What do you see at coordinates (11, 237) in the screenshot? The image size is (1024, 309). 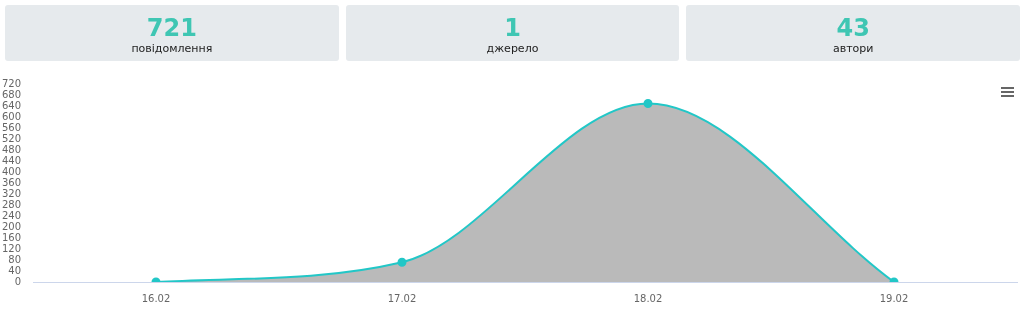 I see `y-tick-label: 160` at bounding box center [11, 237].